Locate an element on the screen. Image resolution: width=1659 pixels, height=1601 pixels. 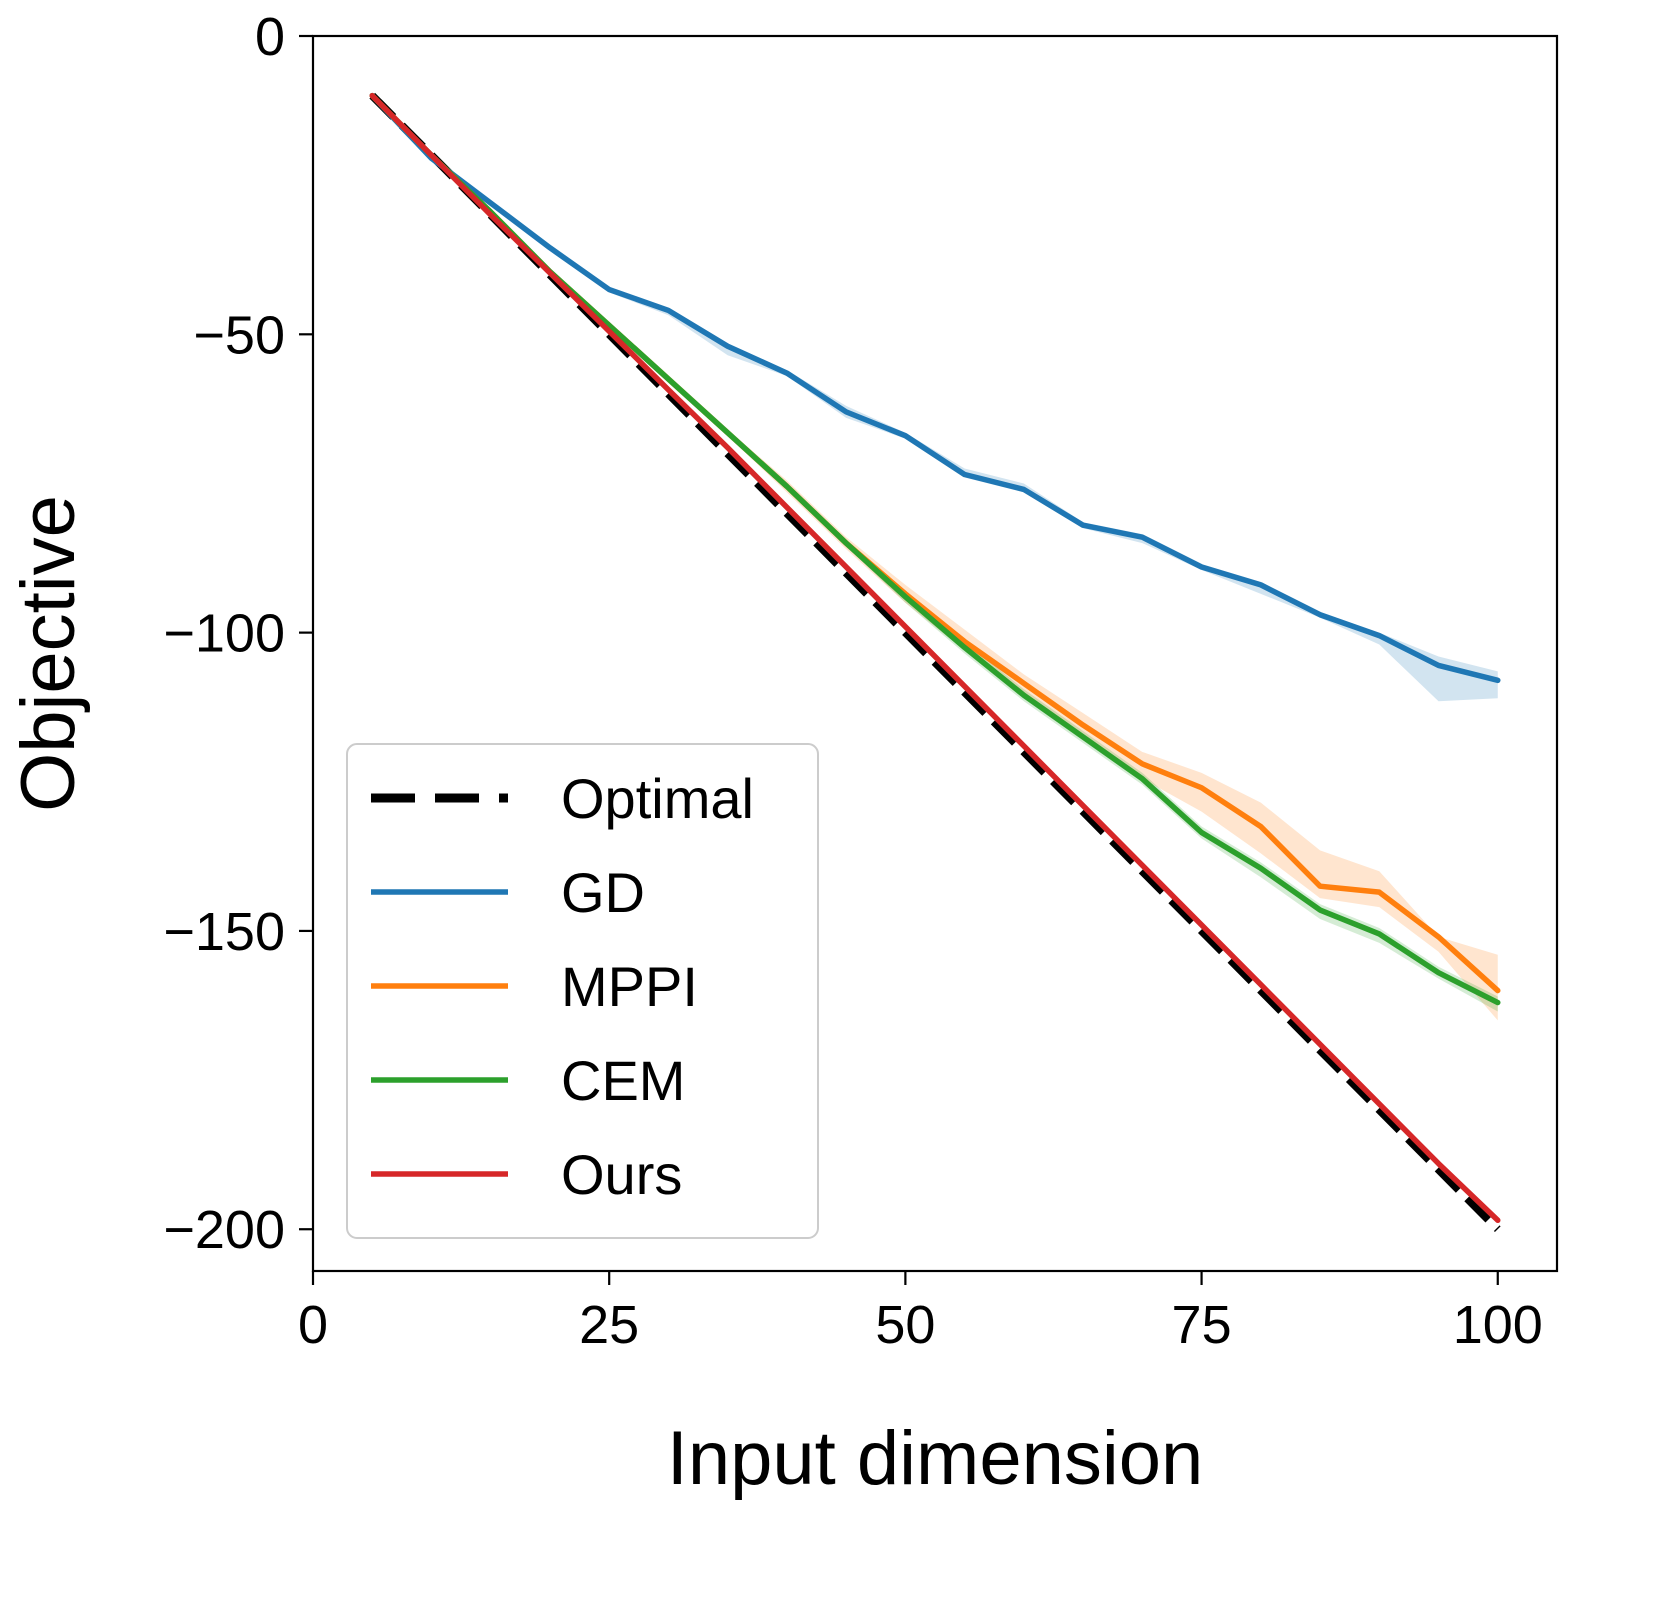
x-axis: 0 25 50 75 100 is located at coordinates (920, 1313).